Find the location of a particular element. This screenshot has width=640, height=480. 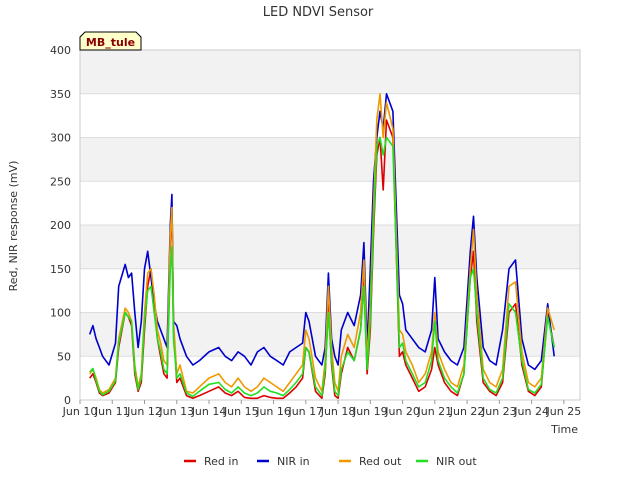

y-tick-label: 0 is located at coordinates (67, 400).